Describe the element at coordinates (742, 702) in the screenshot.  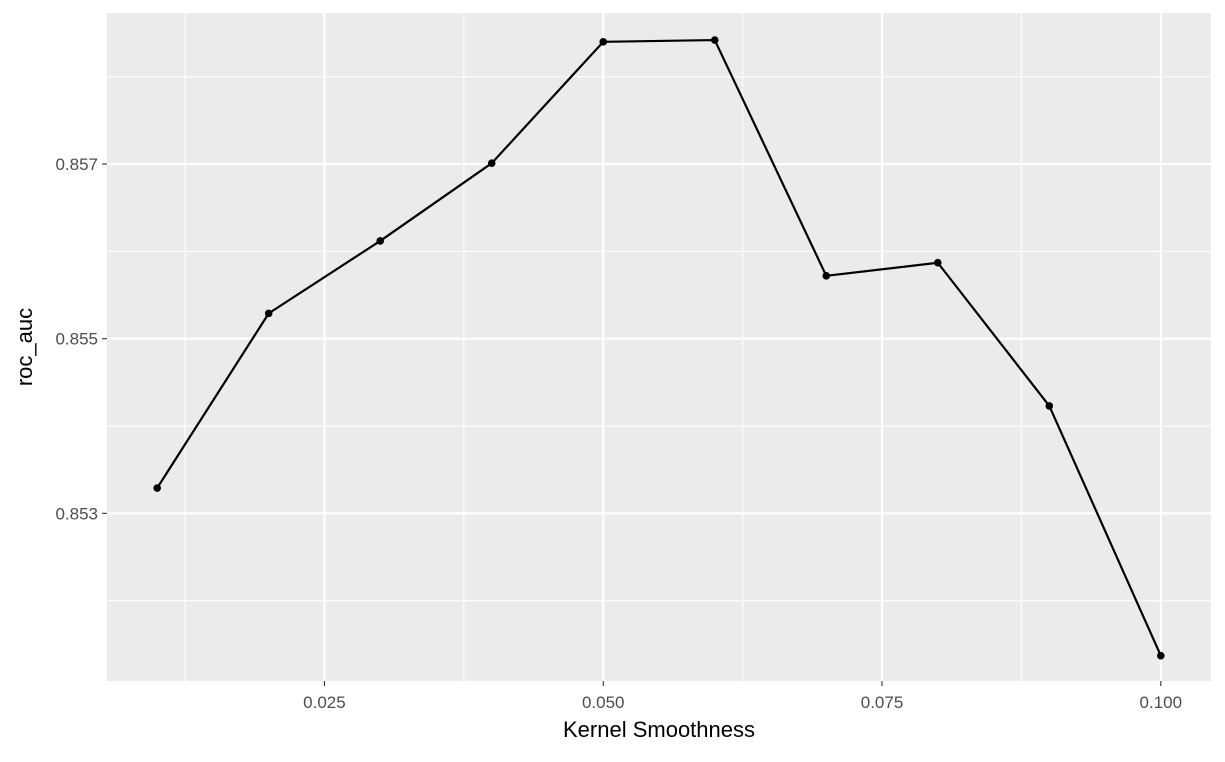
I see `x-tick-labels: 0.025 0.050 0.075 0.100` at that location.